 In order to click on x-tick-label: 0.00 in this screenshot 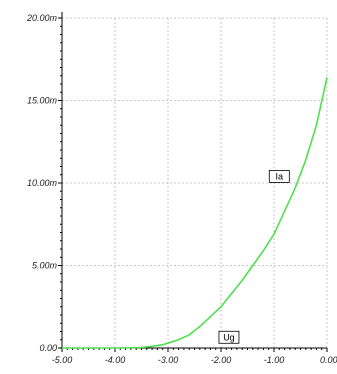, I will do `click(328, 360)`.